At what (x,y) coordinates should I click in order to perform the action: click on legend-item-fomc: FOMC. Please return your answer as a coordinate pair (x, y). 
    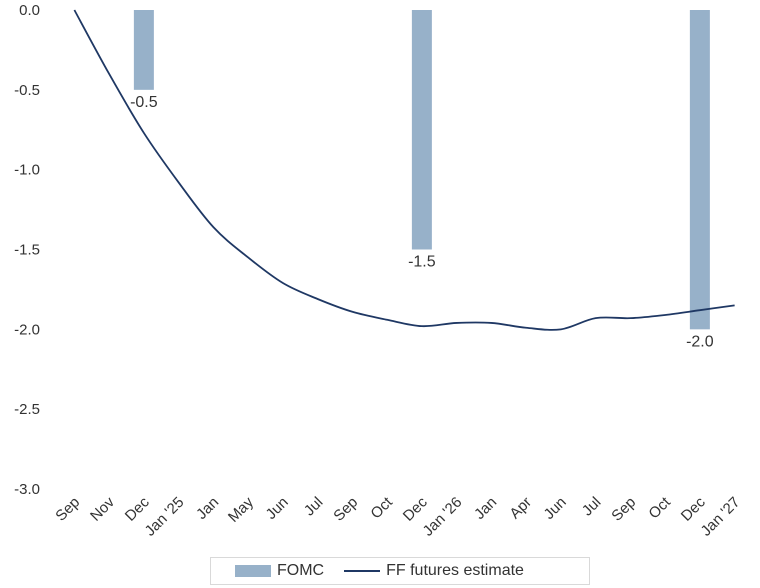
    Looking at the image, I should click on (267, 571).